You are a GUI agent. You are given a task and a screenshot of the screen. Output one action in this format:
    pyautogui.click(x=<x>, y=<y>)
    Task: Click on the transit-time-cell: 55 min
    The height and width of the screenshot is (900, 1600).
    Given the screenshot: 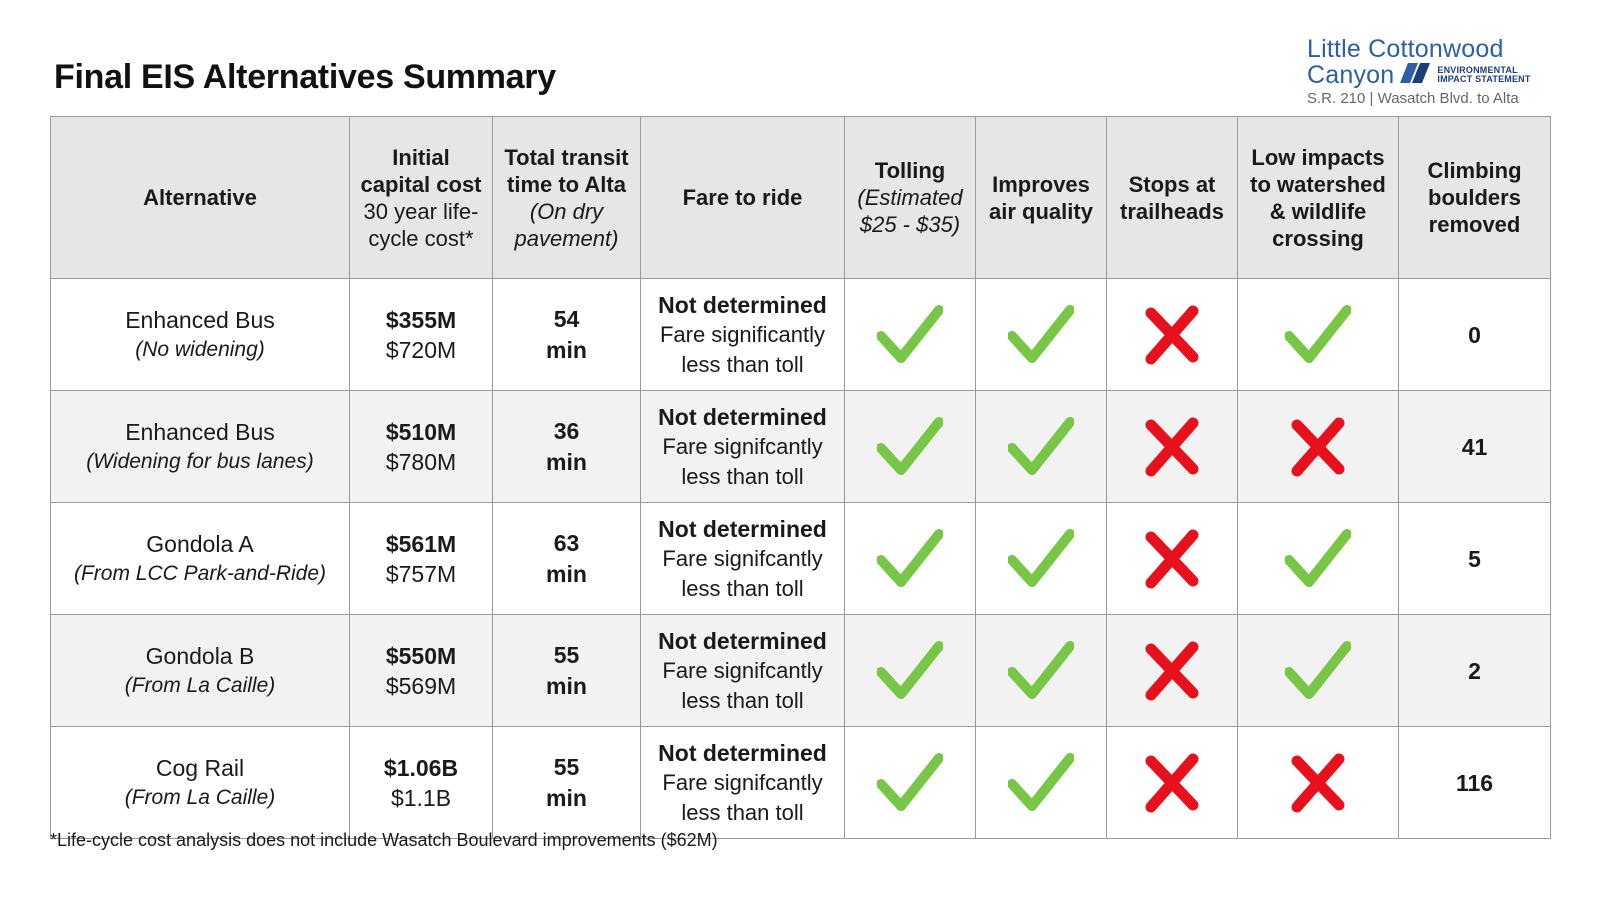 What is the action you would take?
    pyautogui.click(x=566, y=670)
    